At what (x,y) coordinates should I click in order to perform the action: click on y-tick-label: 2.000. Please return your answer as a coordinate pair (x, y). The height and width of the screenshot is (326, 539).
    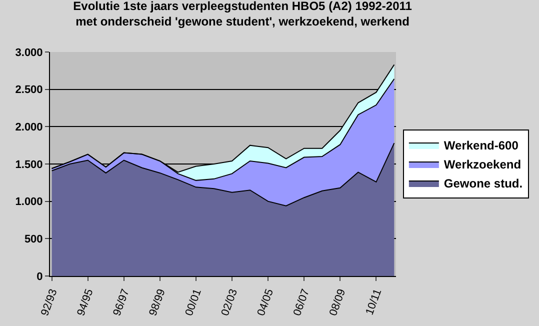
    Looking at the image, I should click on (29, 128).